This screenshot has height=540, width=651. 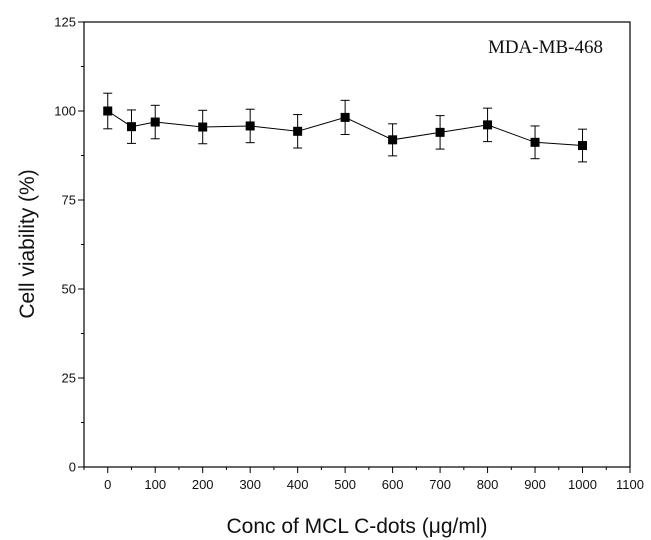 What do you see at coordinates (155, 484) in the screenshot?
I see `x-tick-label: 100` at bounding box center [155, 484].